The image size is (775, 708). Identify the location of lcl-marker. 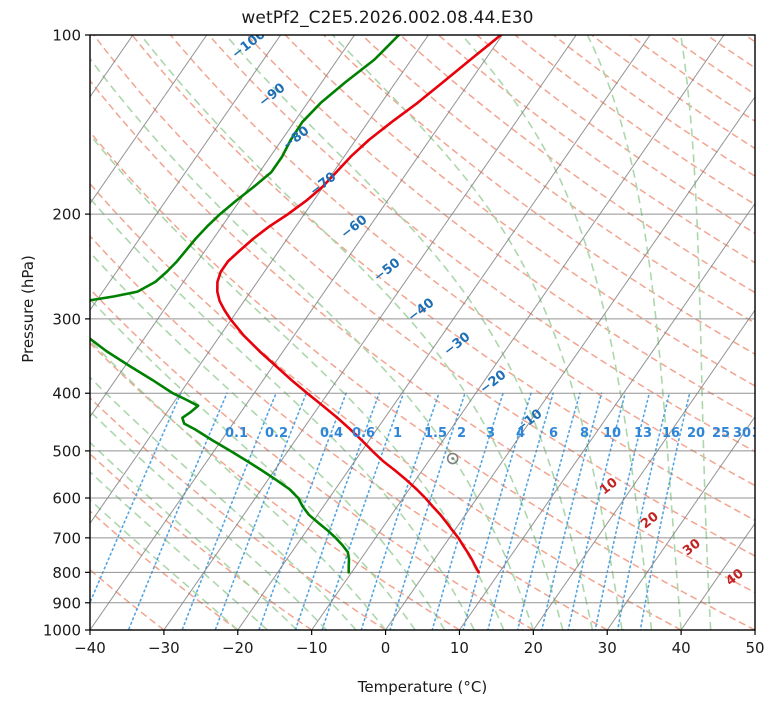
(452, 458).